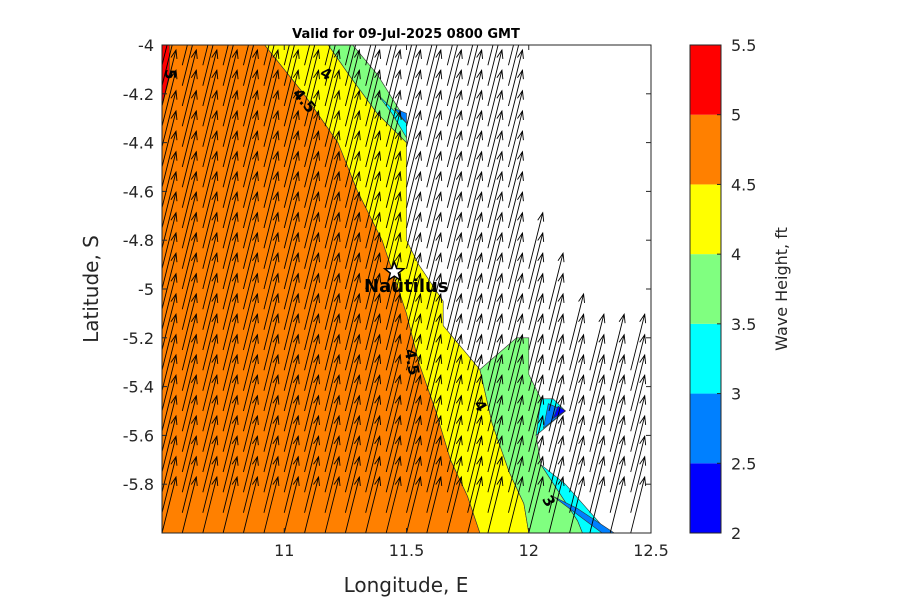  I want to click on contour-label: 5, so click(170, 74).